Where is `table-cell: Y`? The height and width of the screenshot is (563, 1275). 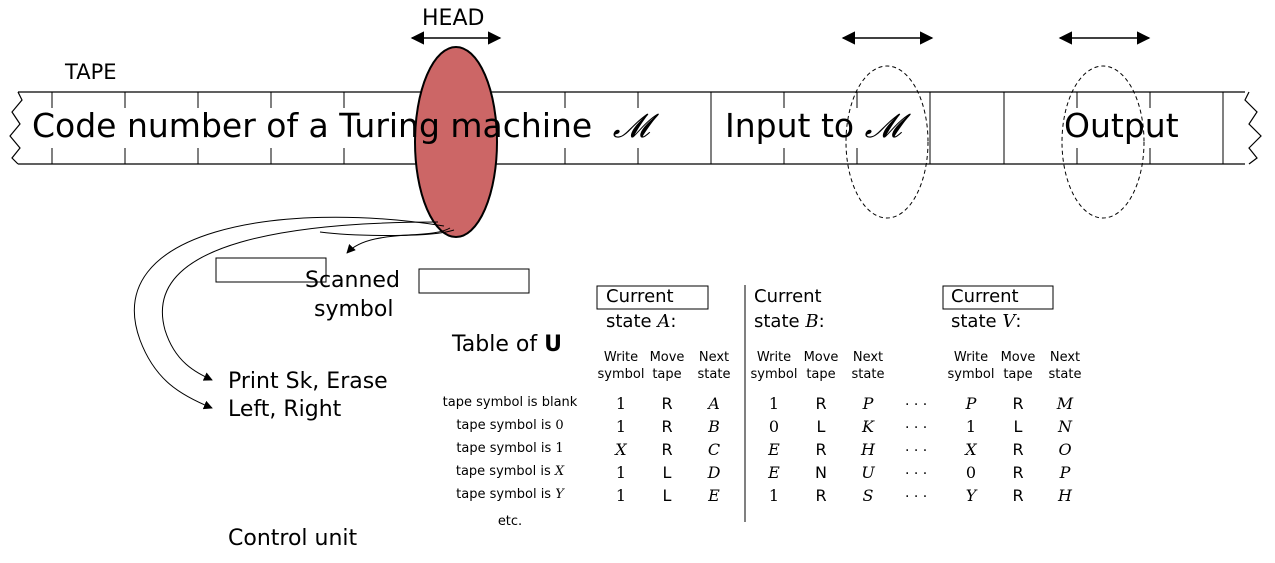 table-cell: Y is located at coordinates (971, 495).